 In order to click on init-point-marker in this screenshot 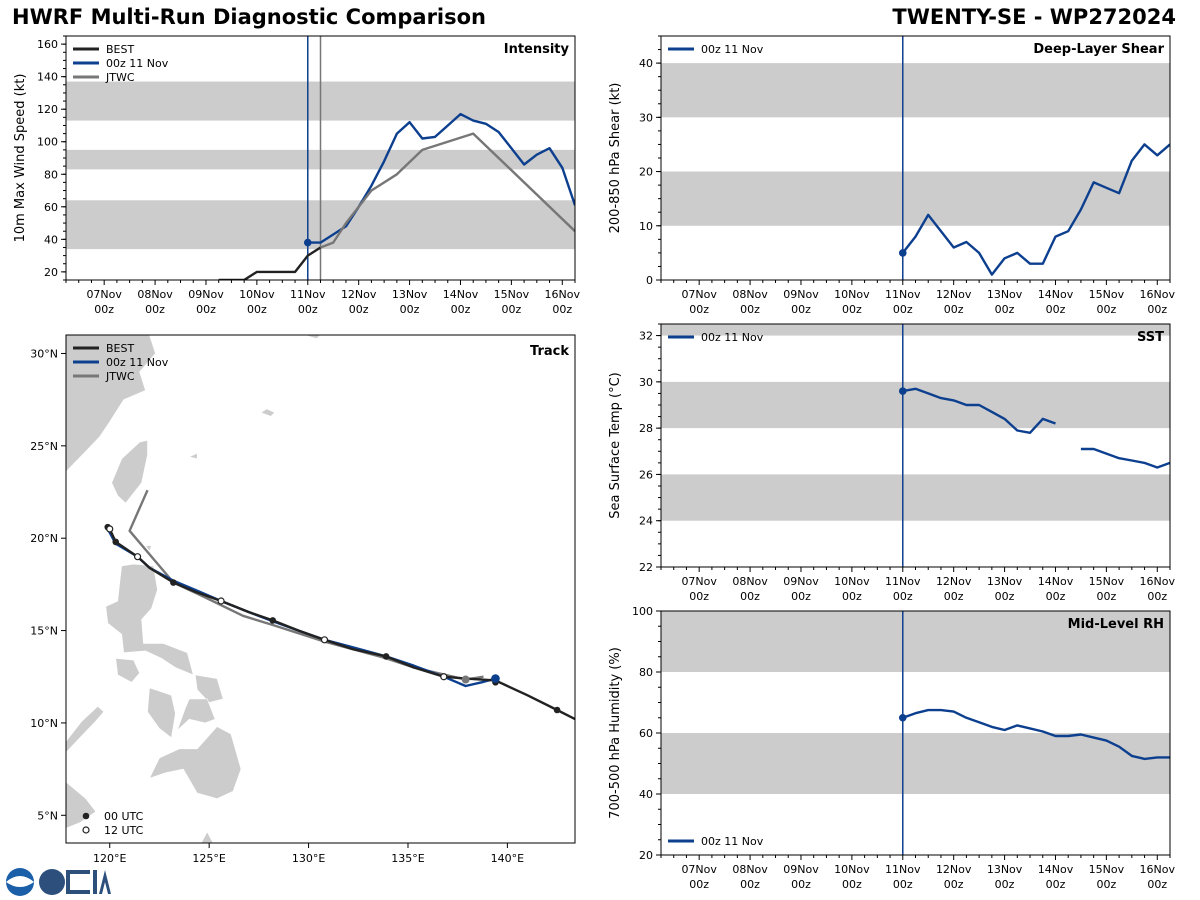, I will do `click(902, 253)`.